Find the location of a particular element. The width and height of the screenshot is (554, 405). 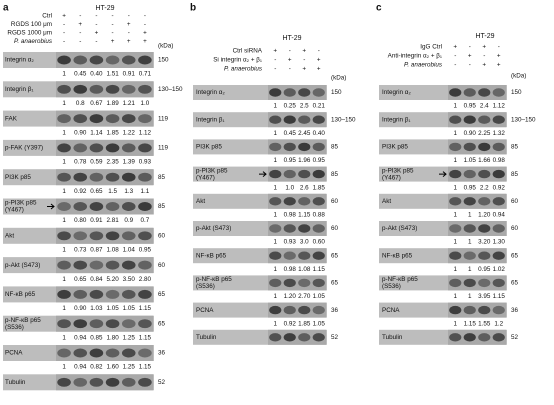

quantification: 0.25 is located at coordinates (290, 106).